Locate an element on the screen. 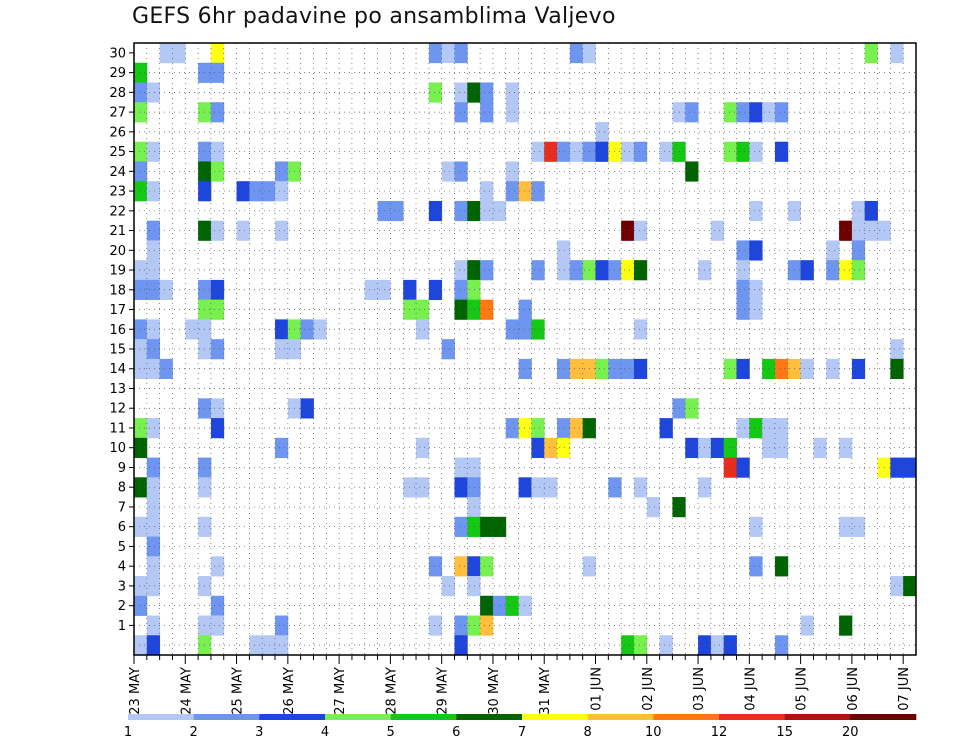  y-tick-label: 7 is located at coordinates (122, 507).